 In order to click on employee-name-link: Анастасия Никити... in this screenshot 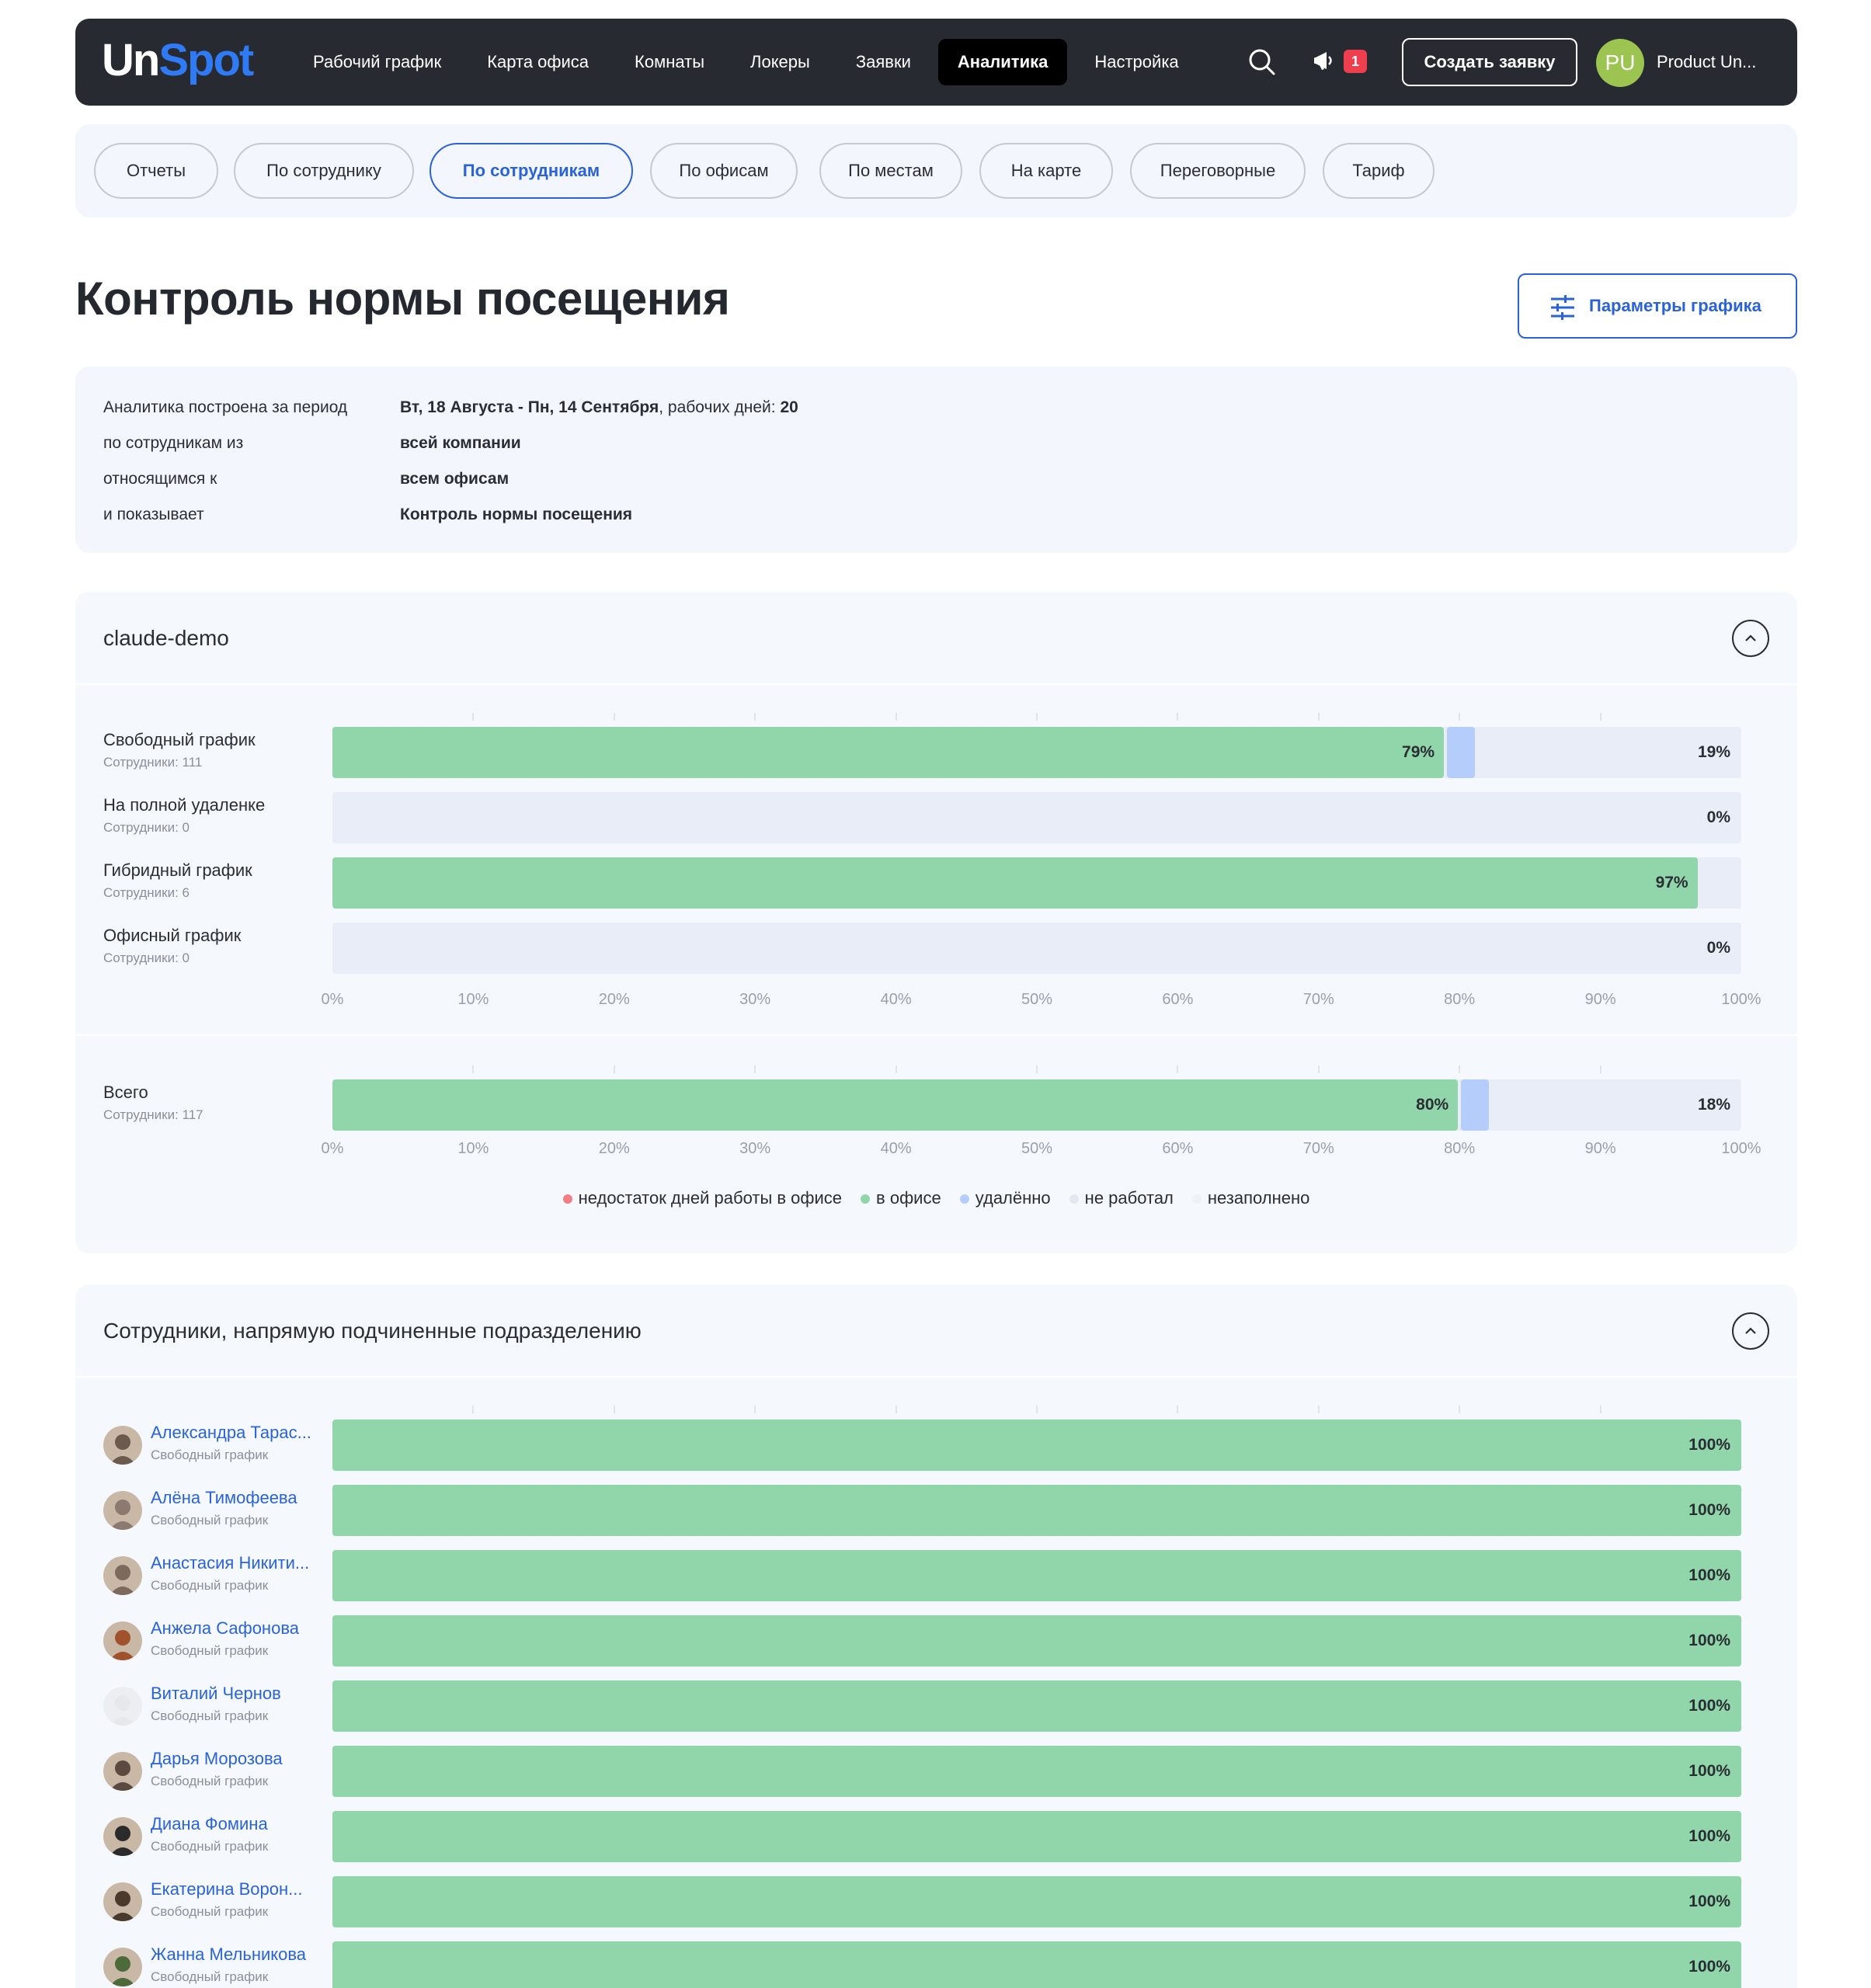, I will do `click(230, 1563)`.